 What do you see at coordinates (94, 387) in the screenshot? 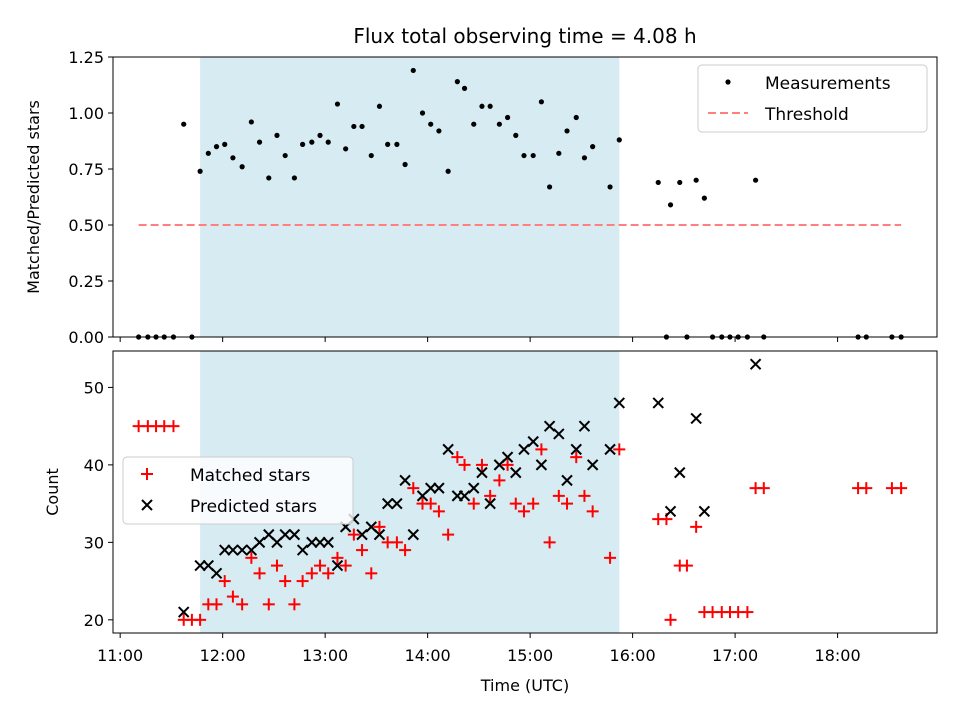
I see `count-y-tick-label: 50` at bounding box center [94, 387].